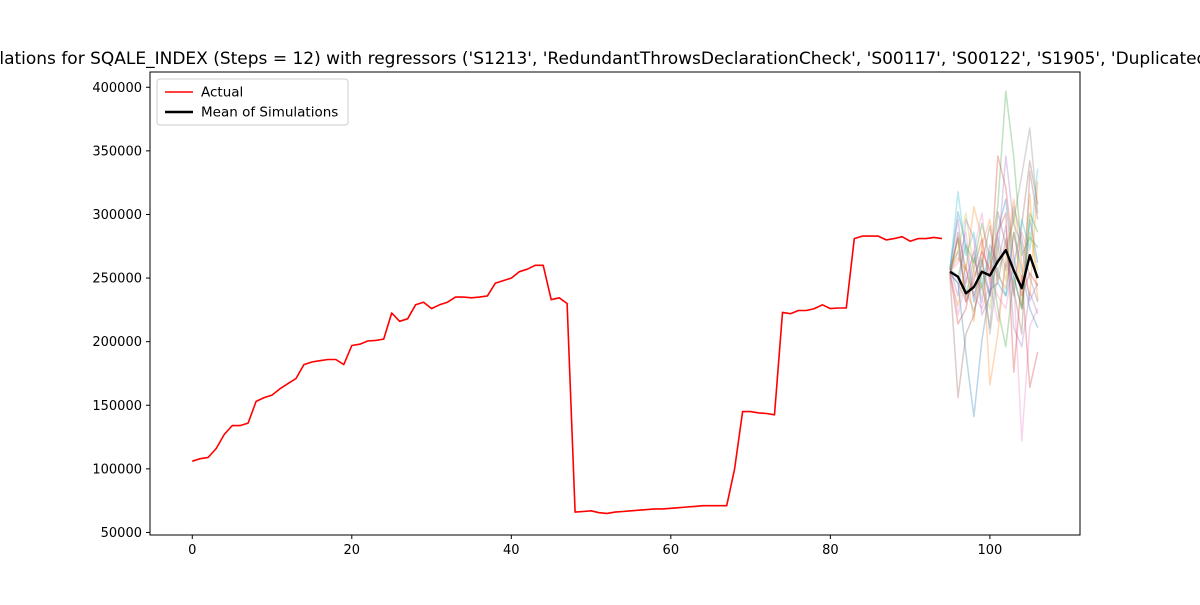  What do you see at coordinates (117, 151) in the screenshot?
I see `y-tick-label: 350000` at bounding box center [117, 151].